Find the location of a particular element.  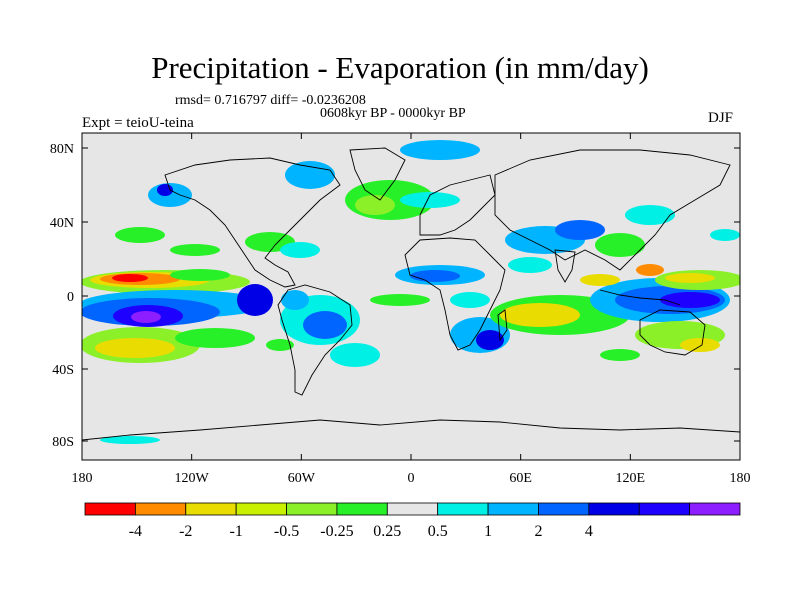

coast-madagascar is located at coordinates (502, 325).